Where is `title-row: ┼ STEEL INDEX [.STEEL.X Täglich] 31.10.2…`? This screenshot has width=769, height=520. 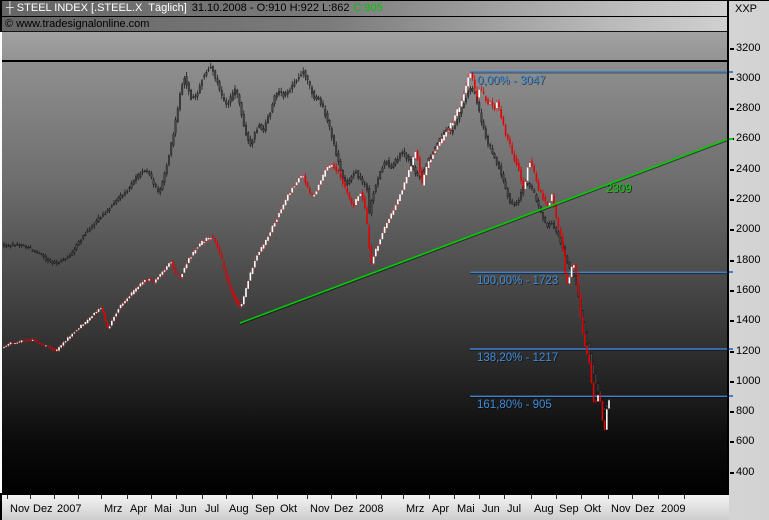 title-row: ┼ STEEL INDEX [.STEEL.X Täglich] 31.10.2… is located at coordinates (364, 9).